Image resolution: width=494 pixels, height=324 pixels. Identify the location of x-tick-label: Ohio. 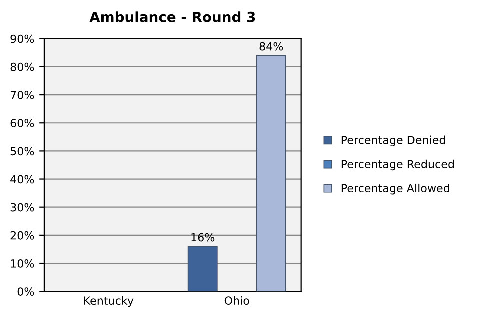
(237, 301).